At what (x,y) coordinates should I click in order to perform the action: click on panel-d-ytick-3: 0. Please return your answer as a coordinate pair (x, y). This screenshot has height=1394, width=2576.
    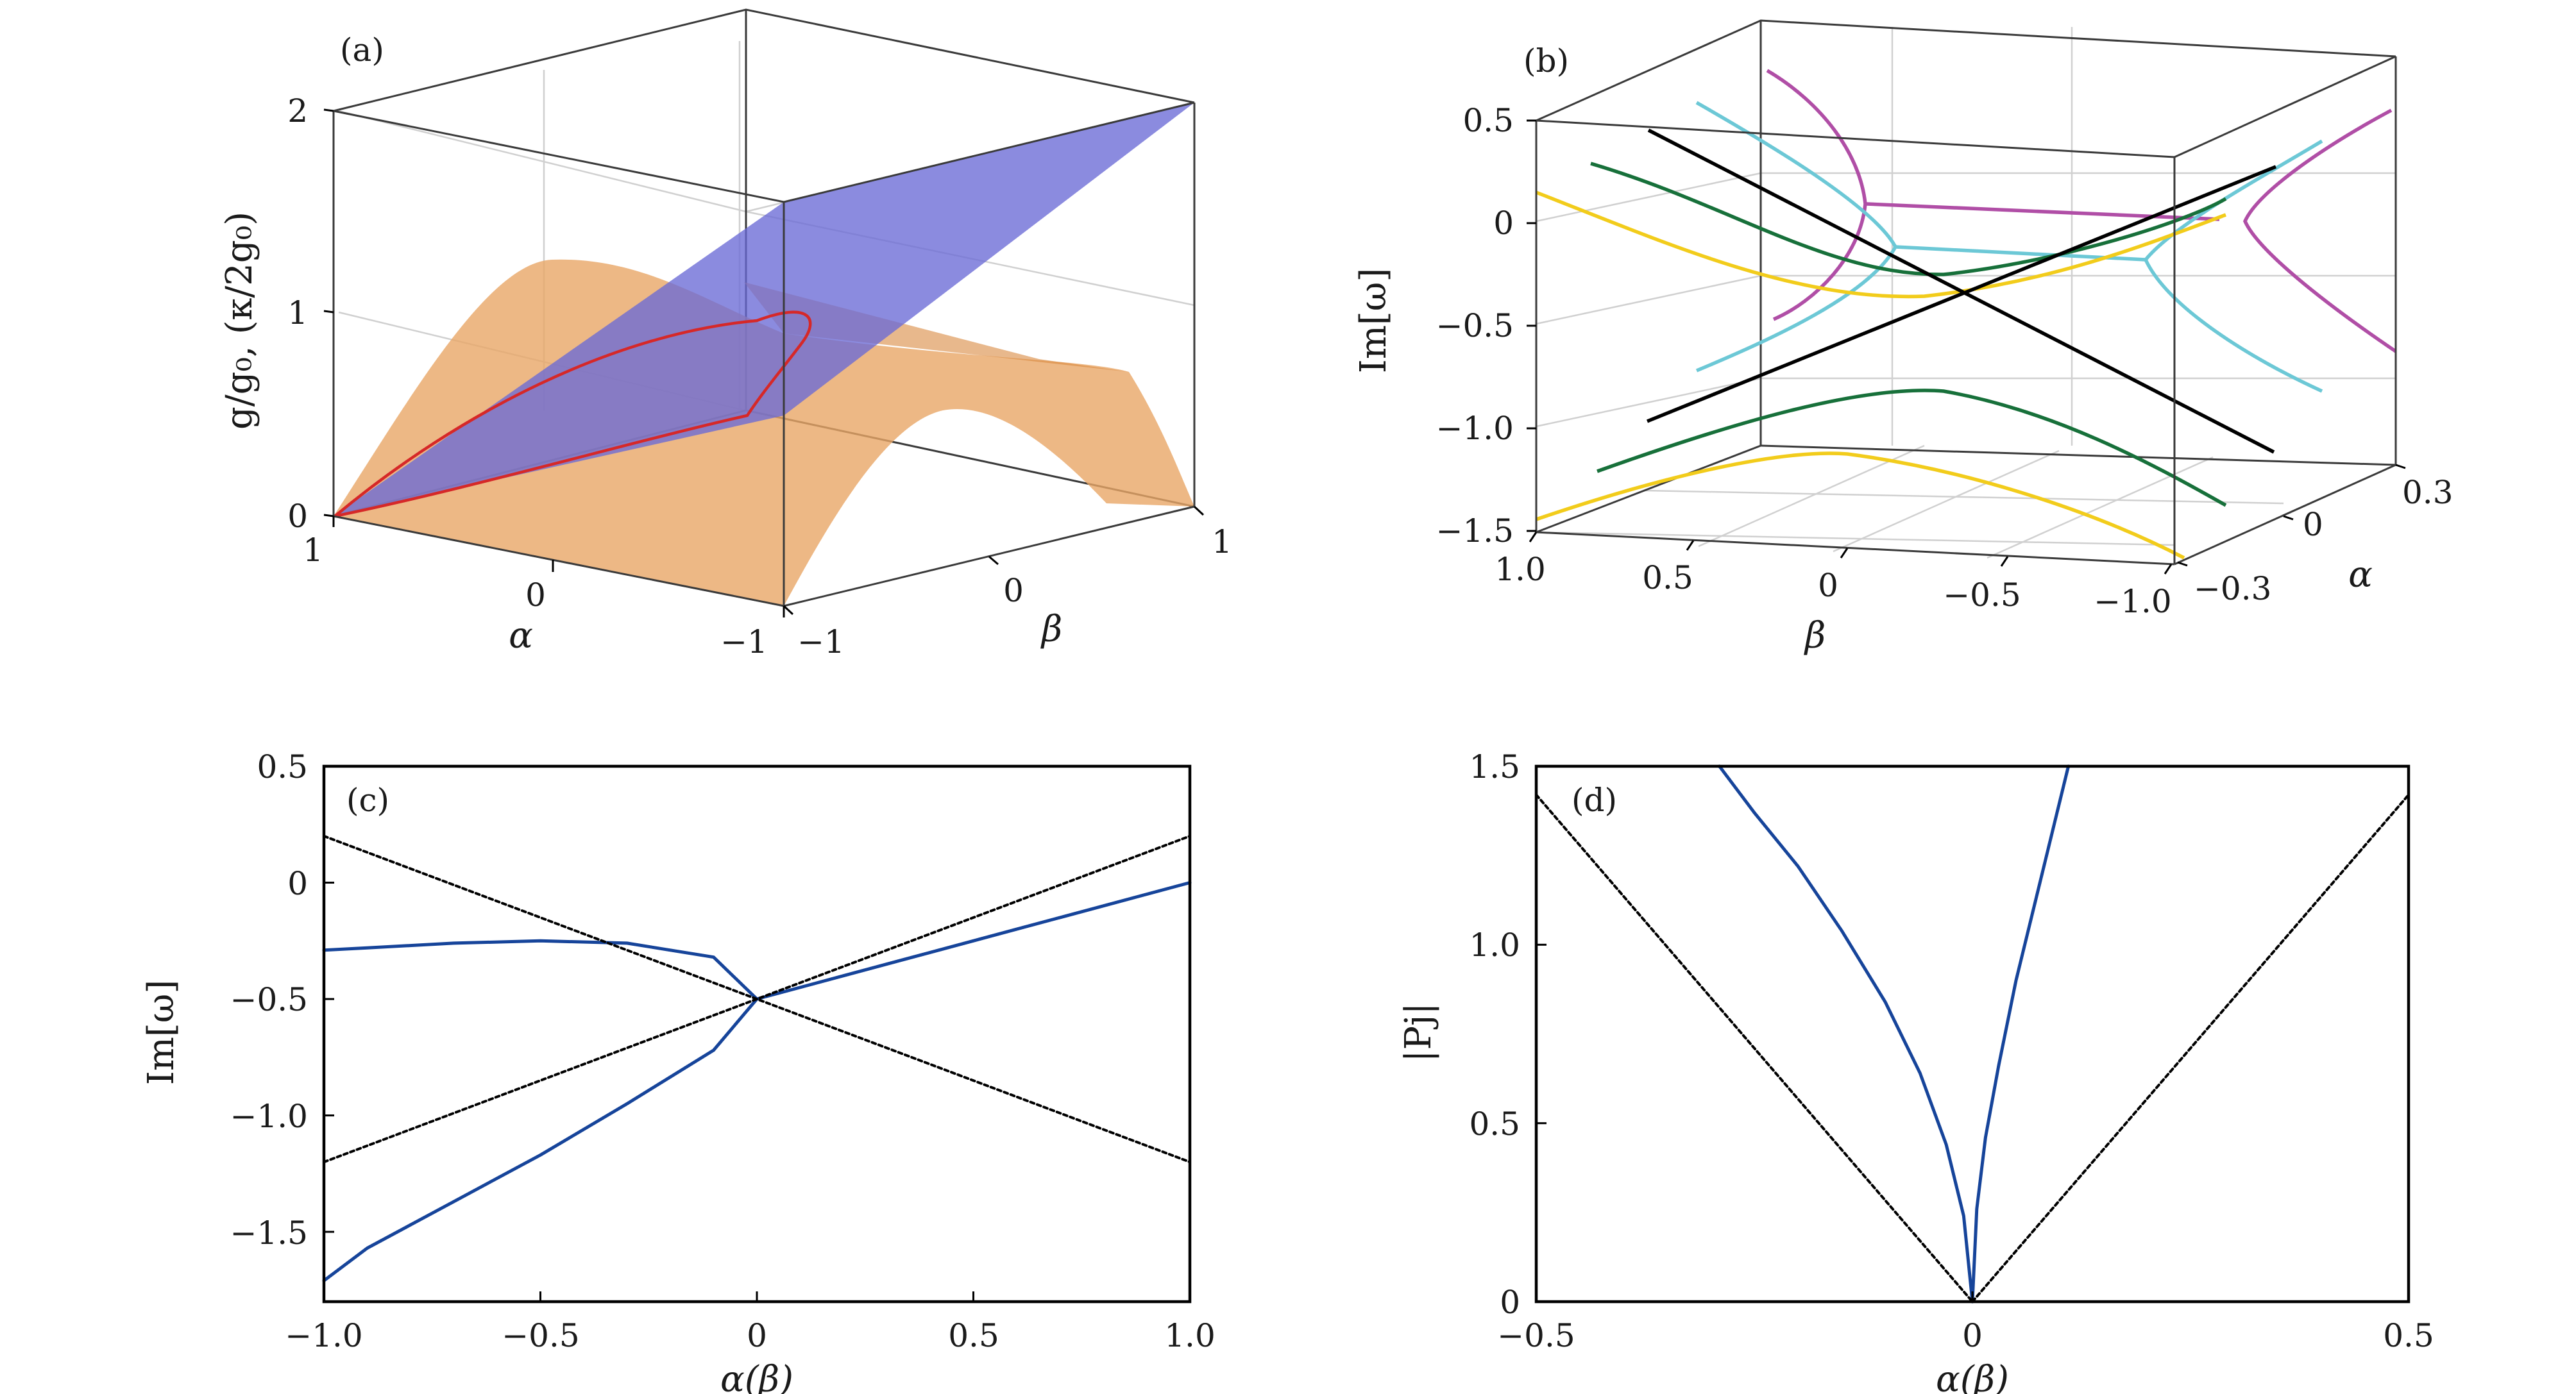
    Looking at the image, I should click on (1510, 1302).